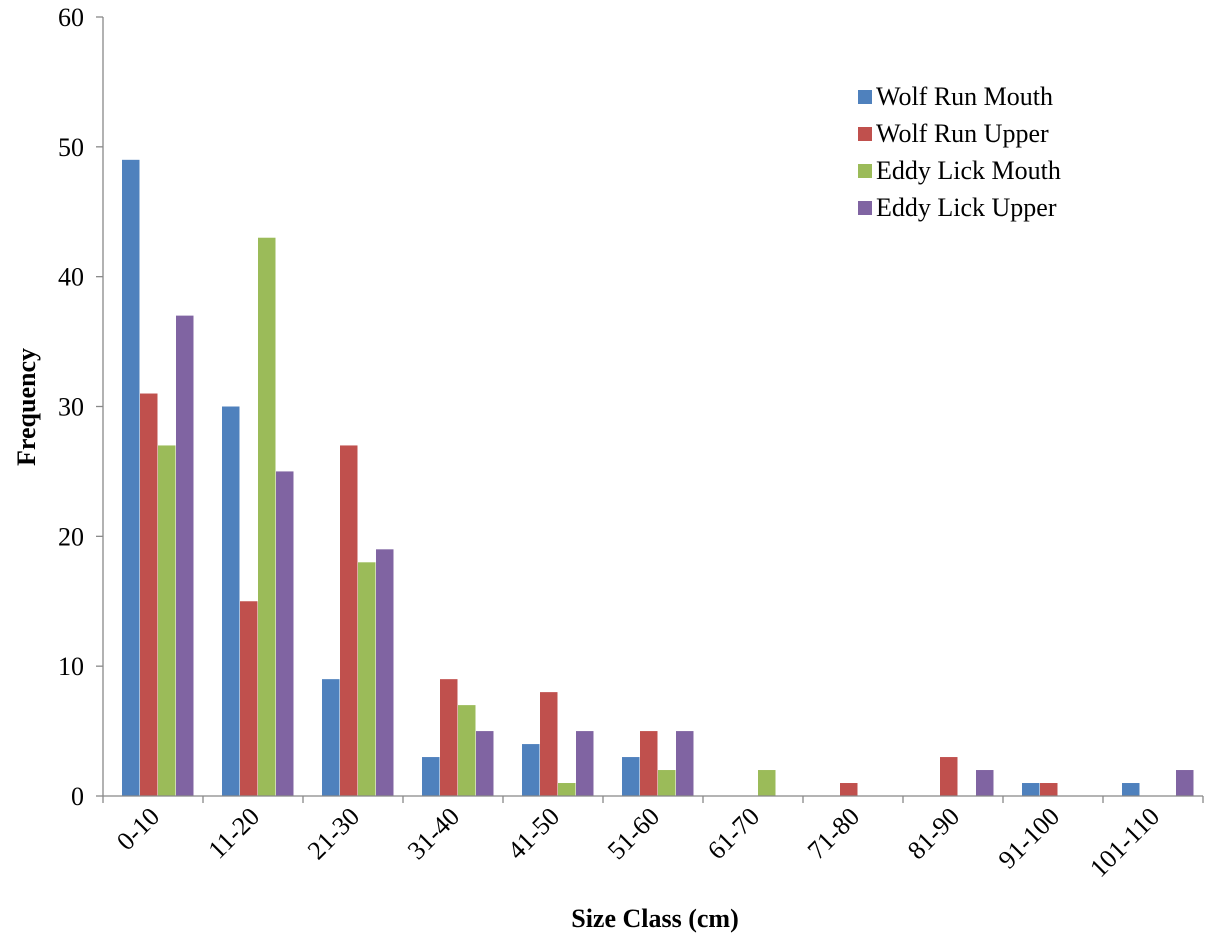 This screenshot has height=940, width=1206. What do you see at coordinates (71, 666) in the screenshot?
I see `y-tick-label: 10` at bounding box center [71, 666].